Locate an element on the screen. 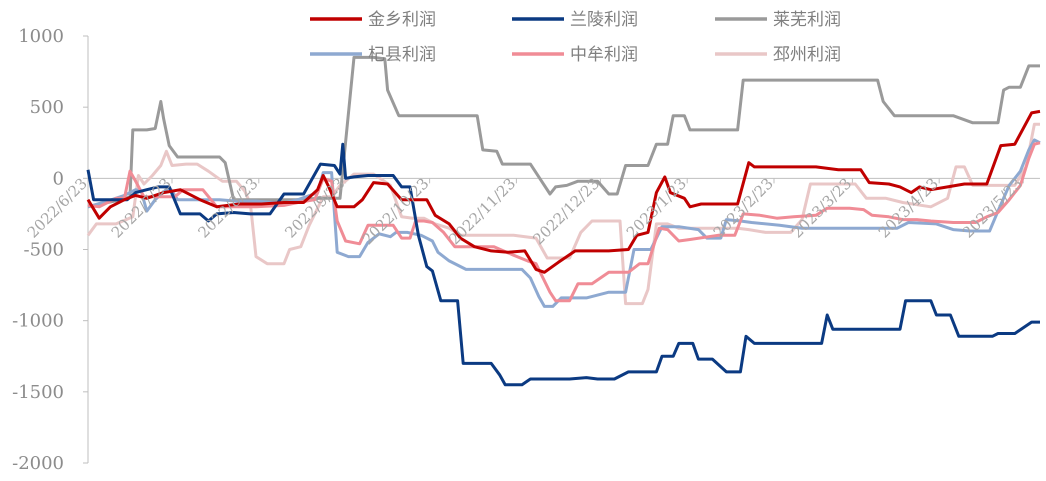 Image resolution: width=1046 pixels, height=481 pixels. legend-label: 杞县利润 is located at coordinates (402, 55).